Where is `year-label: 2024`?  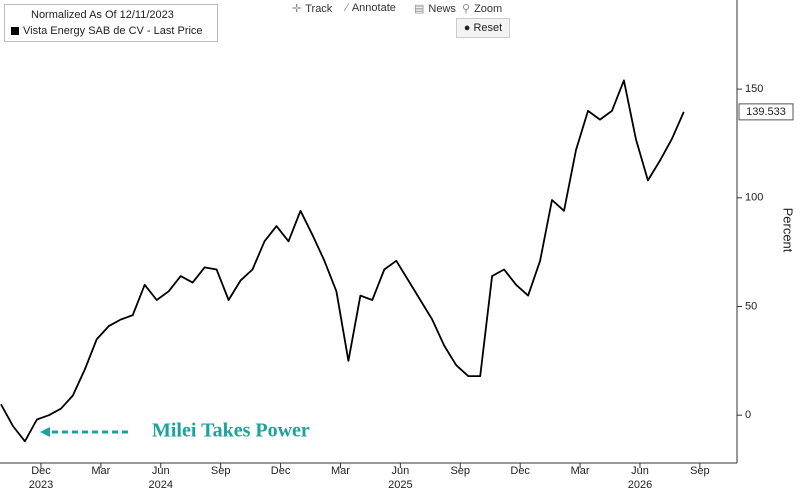 year-label: 2024 is located at coordinates (161, 485).